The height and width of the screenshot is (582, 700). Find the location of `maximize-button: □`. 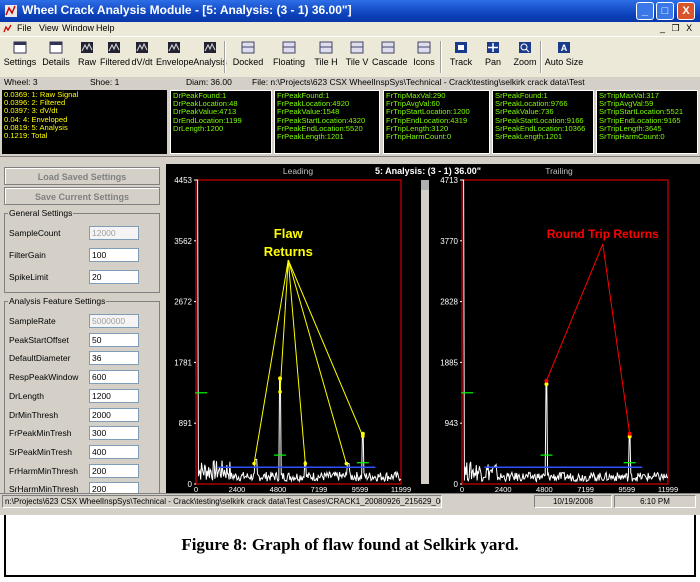

maximize-button: □ is located at coordinates (665, 11).